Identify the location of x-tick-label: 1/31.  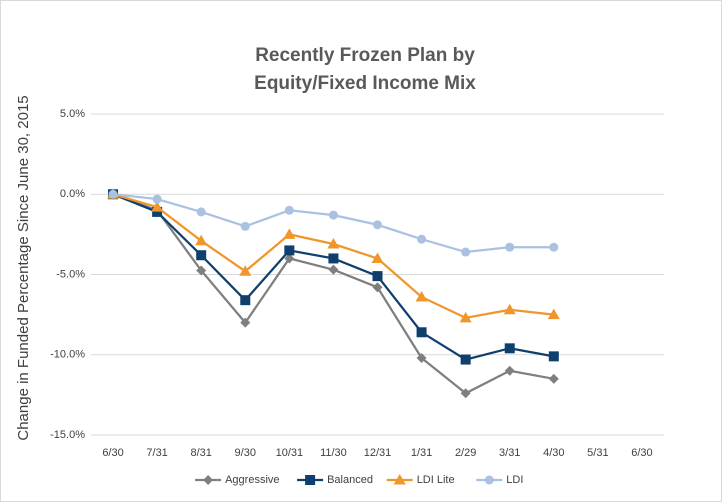
(421, 453).